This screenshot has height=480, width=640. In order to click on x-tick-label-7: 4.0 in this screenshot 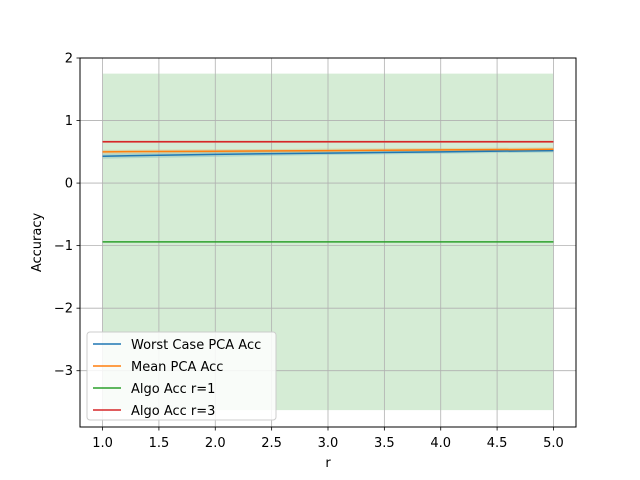, I will do `click(440, 443)`.